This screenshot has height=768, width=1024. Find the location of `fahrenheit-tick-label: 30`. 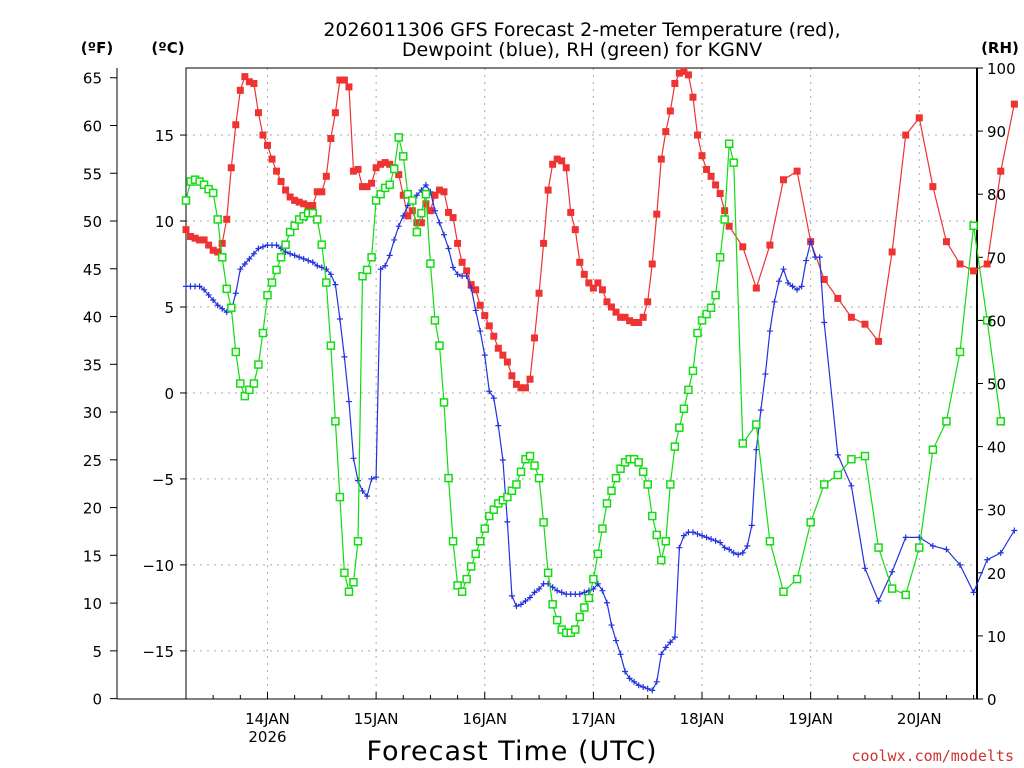

fahrenheit-tick-label: 30 is located at coordinates (92, 413).